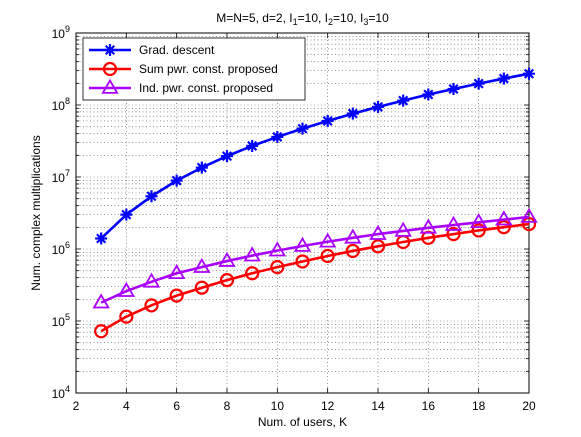 This screenshot has width=581, height=437. I want to click on x-tick-label: 12, so click(328, 406).